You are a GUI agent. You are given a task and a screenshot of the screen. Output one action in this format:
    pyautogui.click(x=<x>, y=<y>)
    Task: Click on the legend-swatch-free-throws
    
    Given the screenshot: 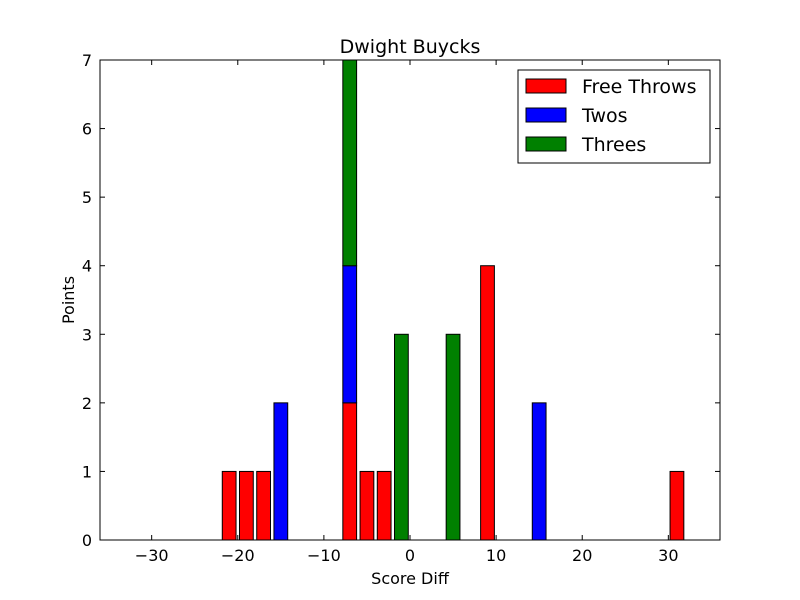 What is the action you would take?
    pyautogui.click(x=546, y=86)
    